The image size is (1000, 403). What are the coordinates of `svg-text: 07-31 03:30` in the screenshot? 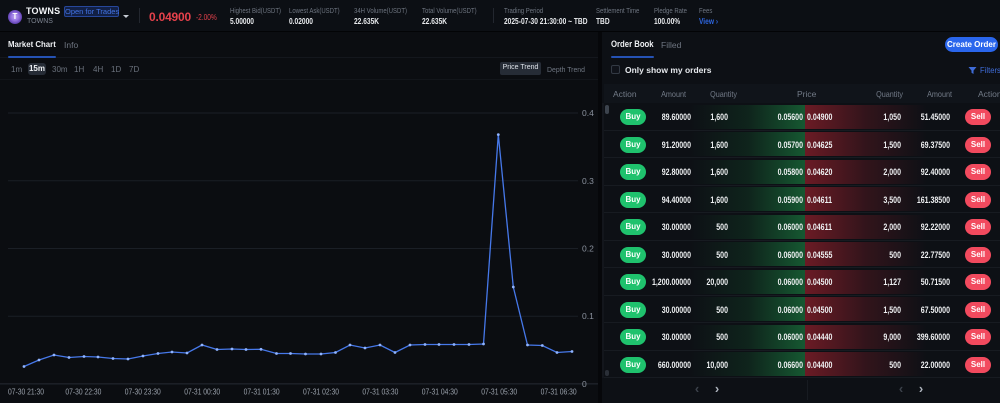 It's located at (380, 392).